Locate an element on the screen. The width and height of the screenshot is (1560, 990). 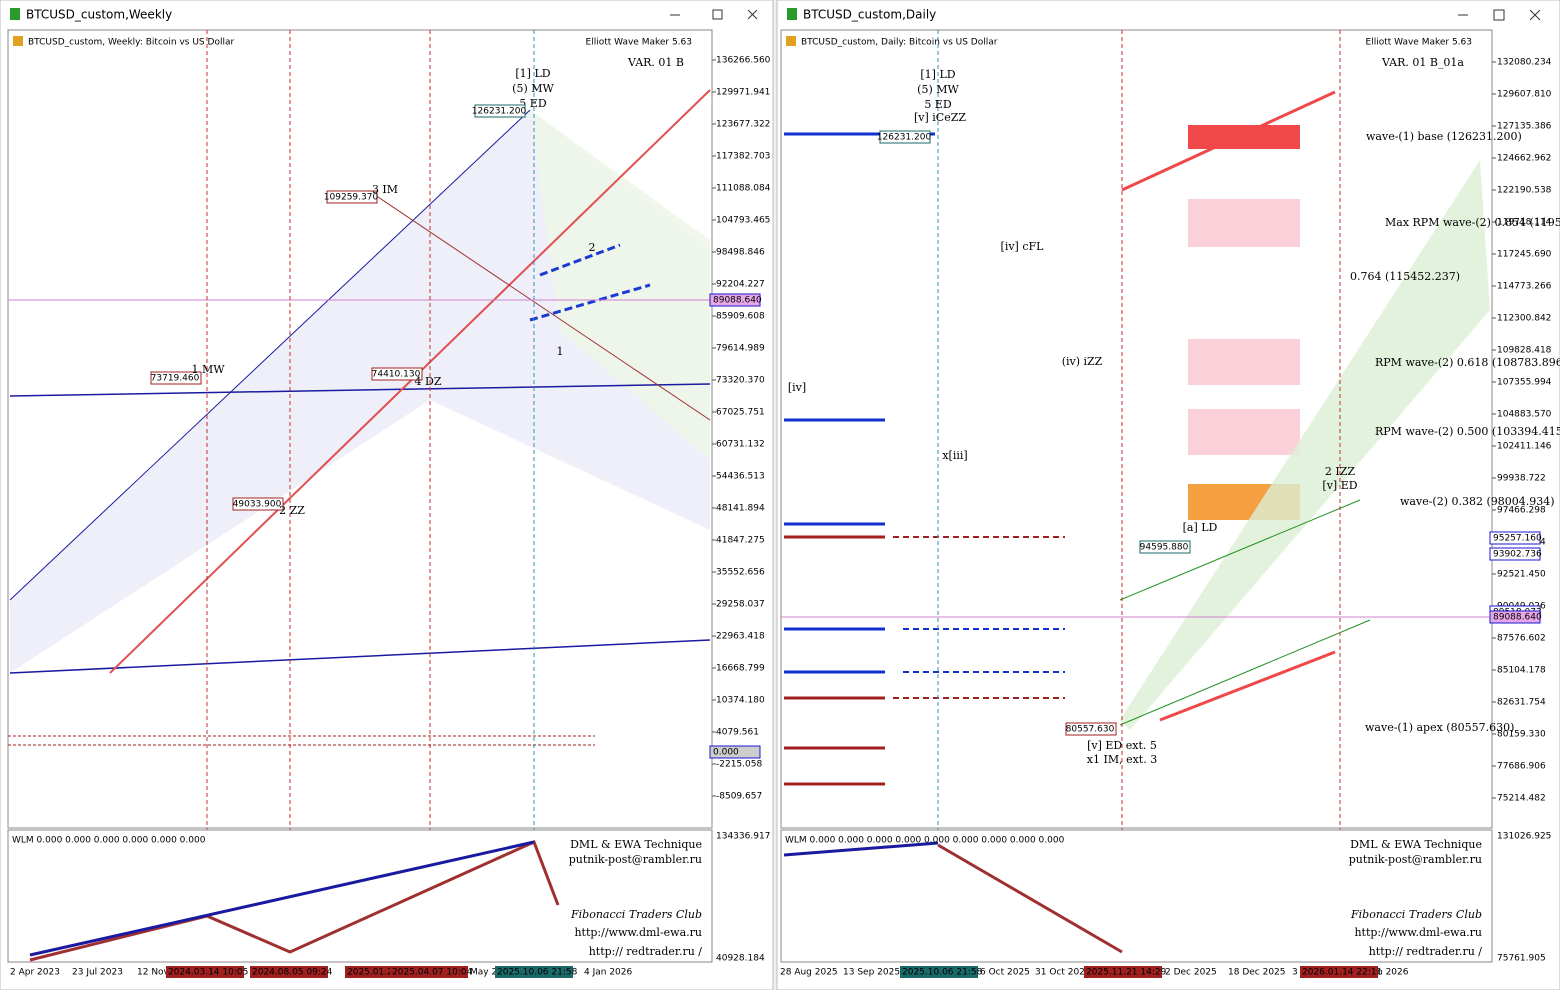
date-label: 2025.10.06 21:58 is located at coordinates (942, 973).